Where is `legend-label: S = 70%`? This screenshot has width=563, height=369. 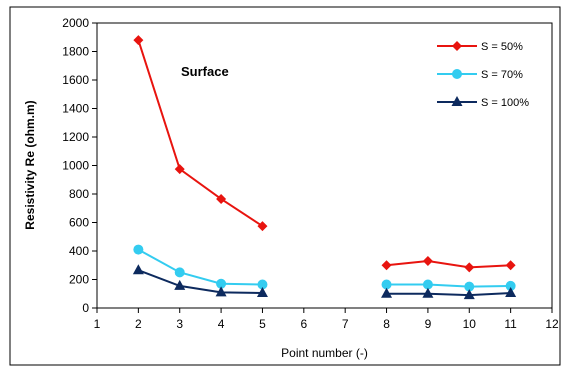 legend-label: S = 70% is located at coordinates (502, 75).